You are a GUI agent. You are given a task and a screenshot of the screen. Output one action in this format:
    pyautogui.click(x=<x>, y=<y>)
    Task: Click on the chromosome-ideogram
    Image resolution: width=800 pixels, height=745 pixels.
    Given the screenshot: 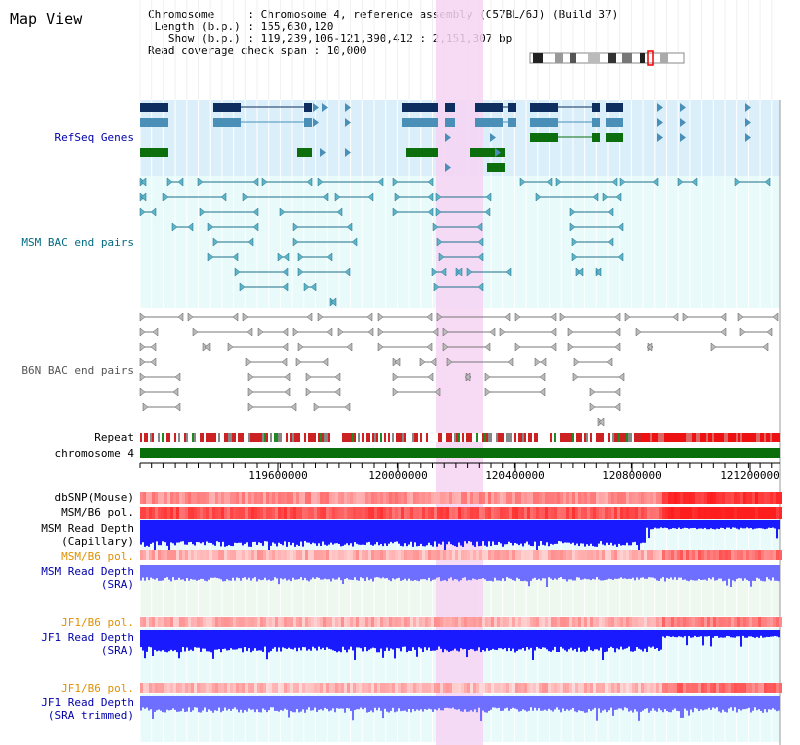 What is the action you would take?
    pyautogui.click(x=607, y=58)
    